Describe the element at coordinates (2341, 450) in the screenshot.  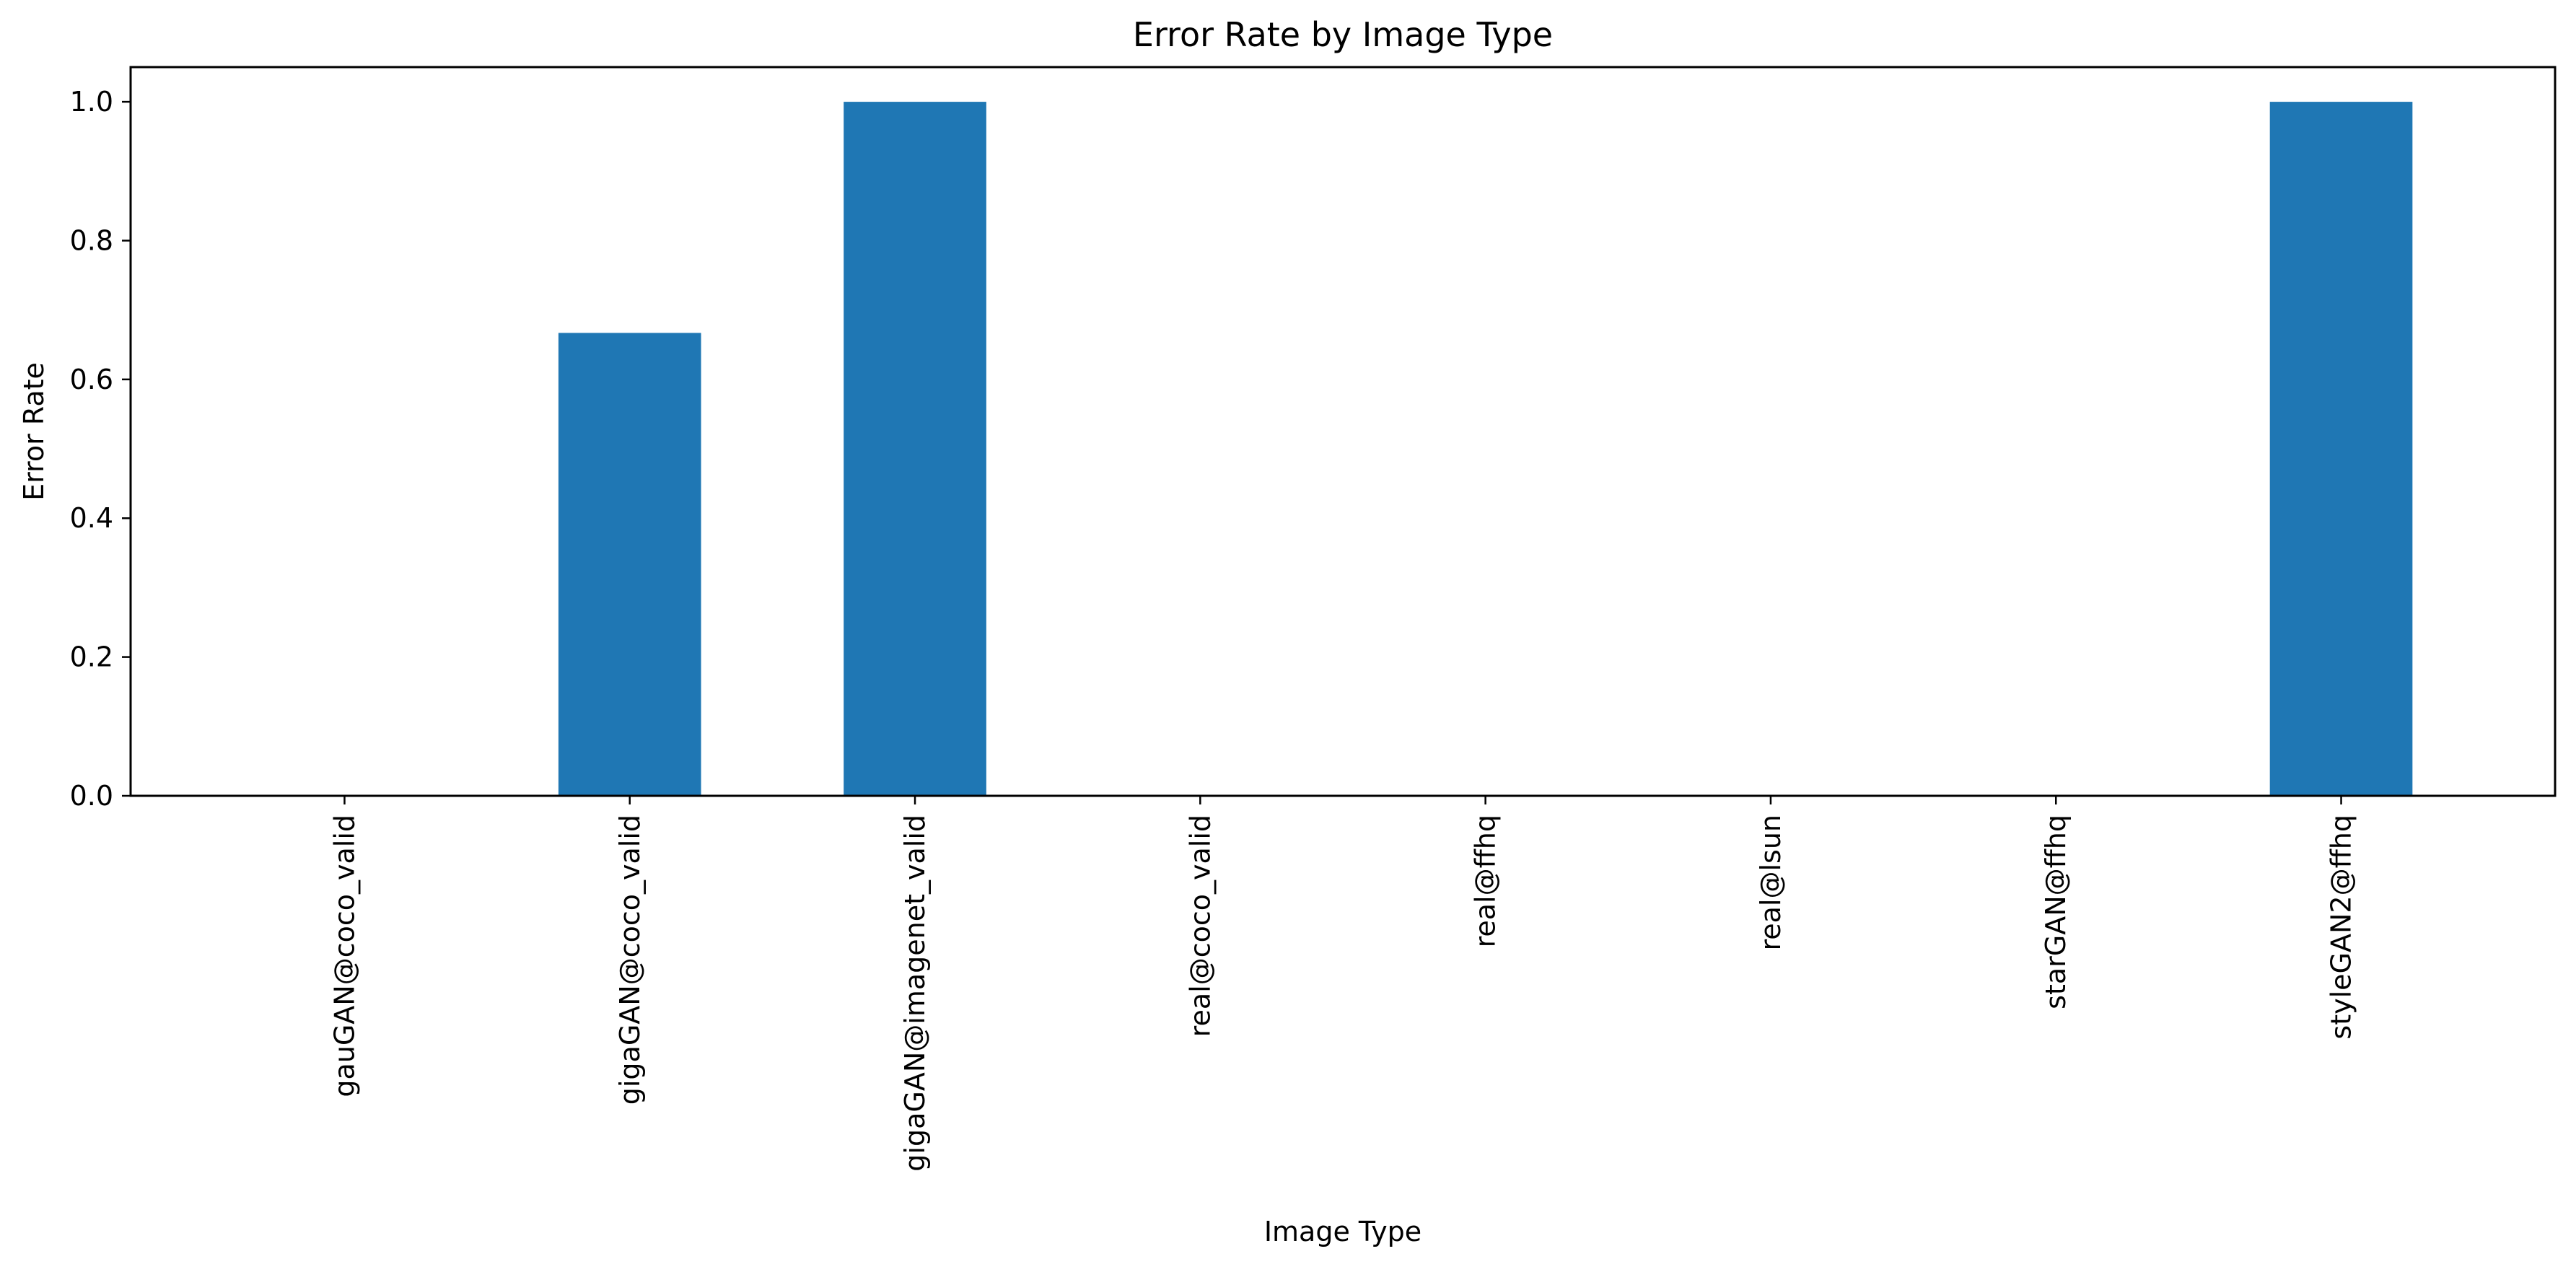
I see `bar-styleGAN2@ffhq` at that location.